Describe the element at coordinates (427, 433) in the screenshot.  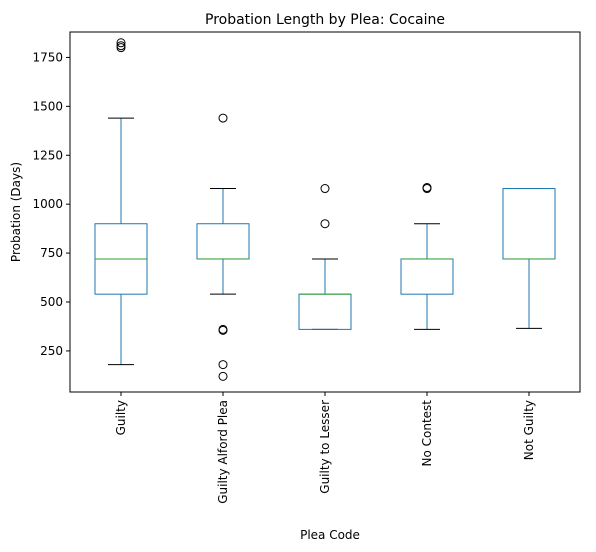
I see `x-tick-label: No Contest` at that location.